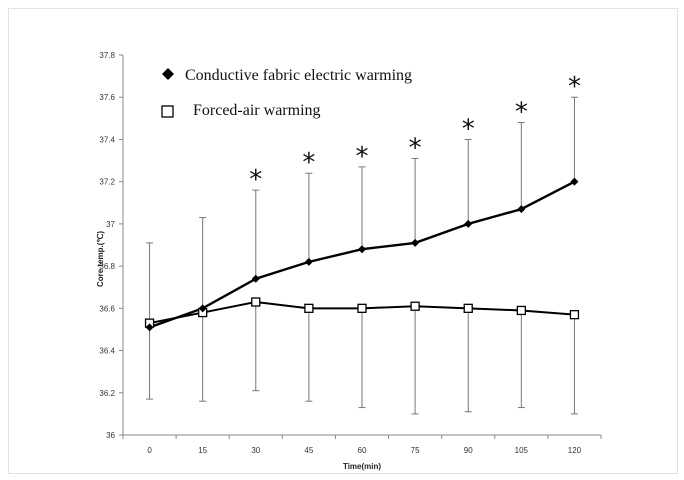 This screenshot has width=684, height=480. Describe the element at coordinates (149, 450) in the screenshot. I see `x-tick-label: 0` at that location.